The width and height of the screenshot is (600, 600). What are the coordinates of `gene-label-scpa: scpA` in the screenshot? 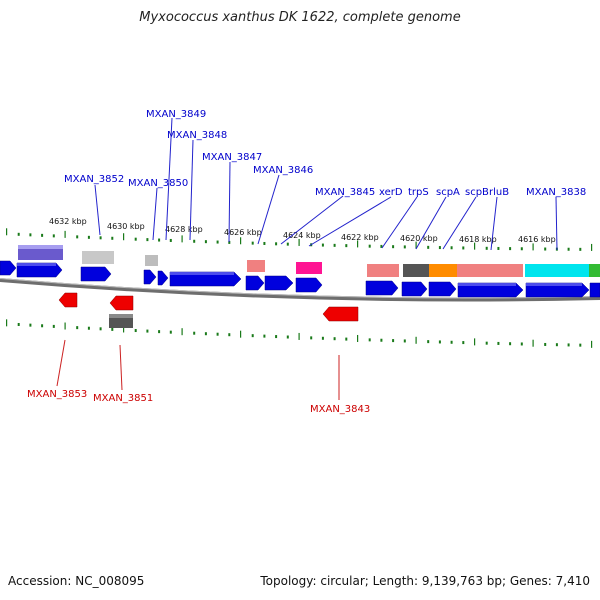 It's located at (448, 192).